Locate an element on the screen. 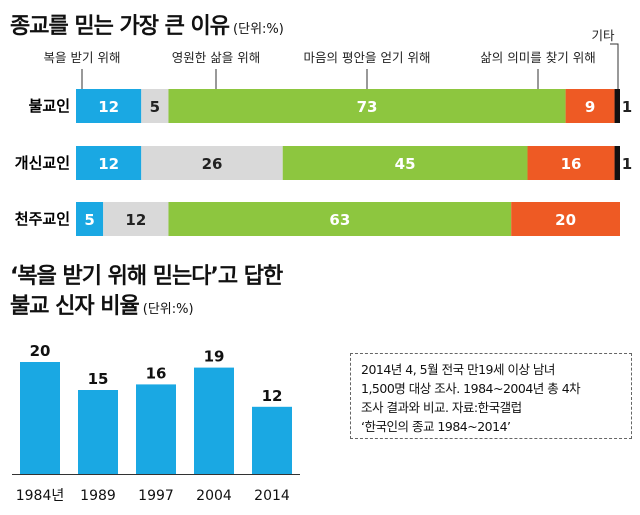 This screenshot has height=515, width=640. data-label-2-1: 12 is located at coordinates (135, 220).